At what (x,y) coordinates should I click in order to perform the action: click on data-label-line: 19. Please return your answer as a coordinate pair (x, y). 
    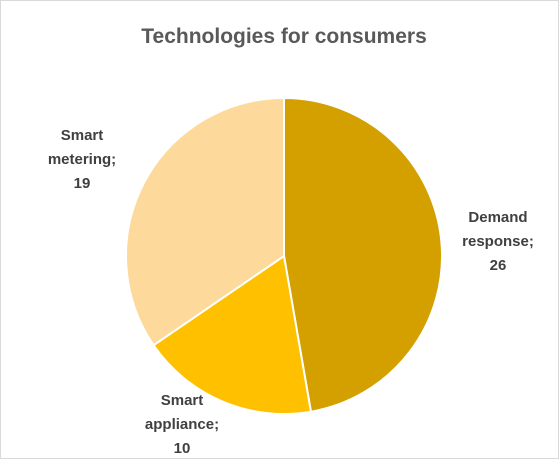
    Looking at the image, I should click on (82, 183).